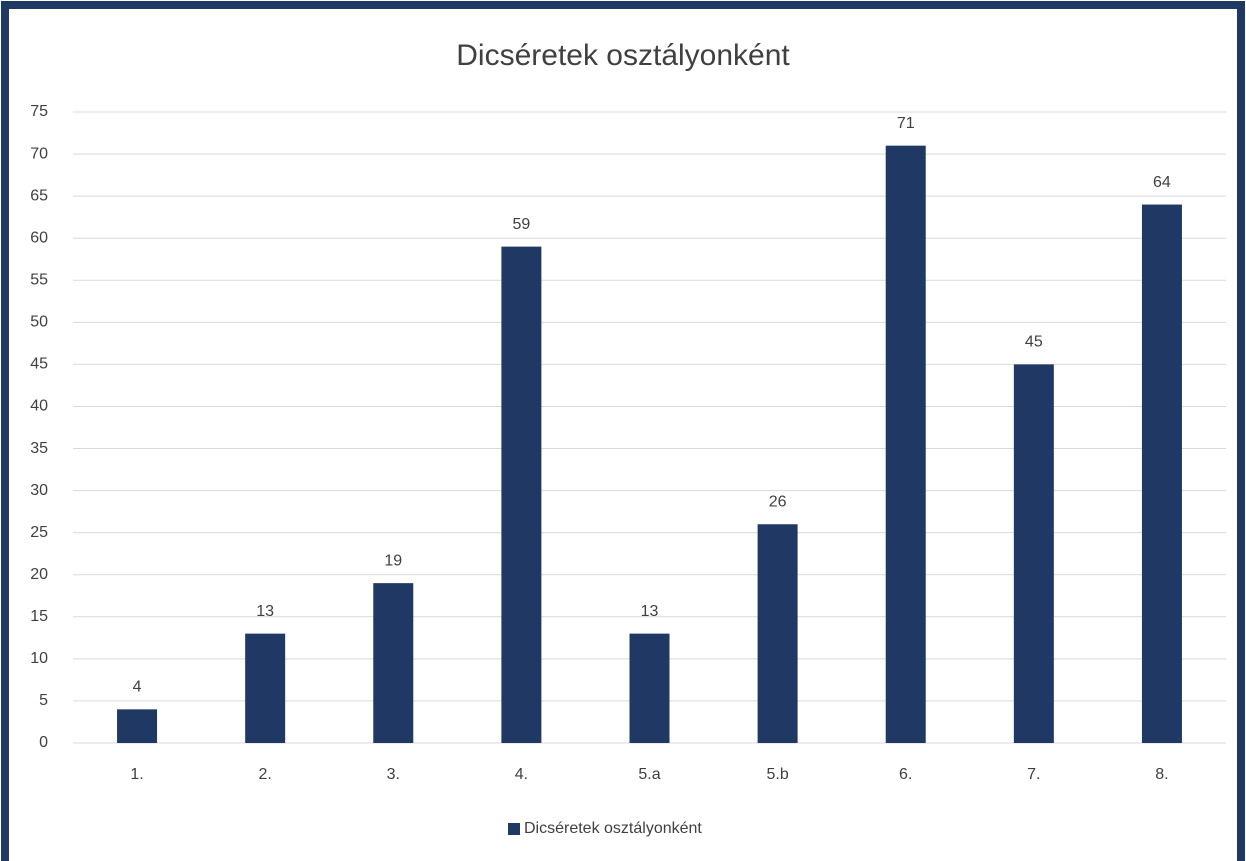 Image resolution: width=1246 pixels, height=861 pixels. I want to click on y-tick-label: 5, so click(43, 700).